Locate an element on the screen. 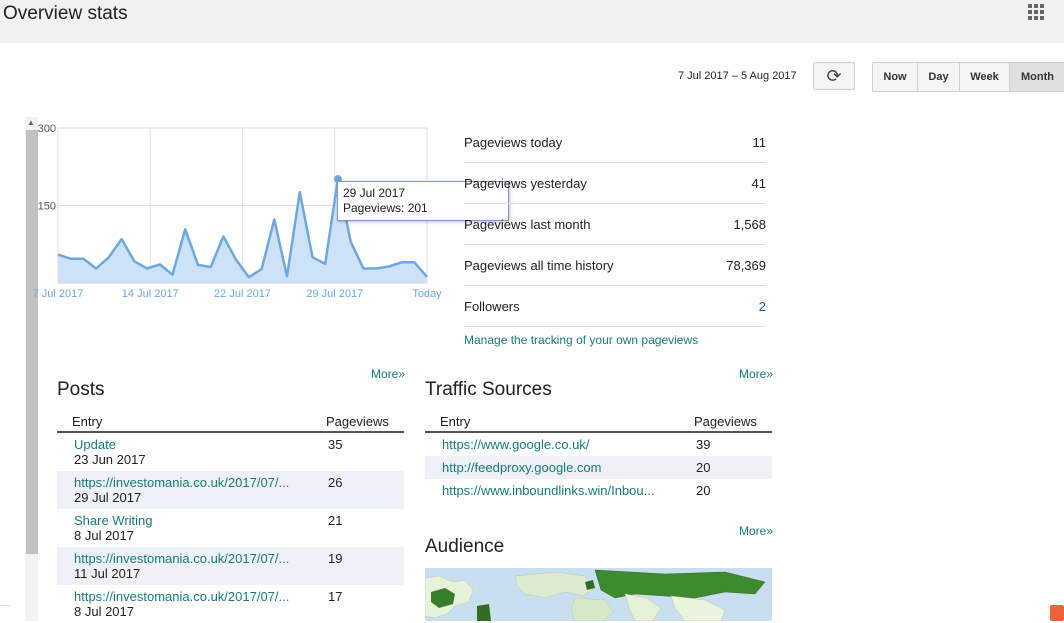 Image resolution: width=1064 pixels, height=623 pixels. range-toggle-group: Now Day Week Month is located at coordinates (968, 77).